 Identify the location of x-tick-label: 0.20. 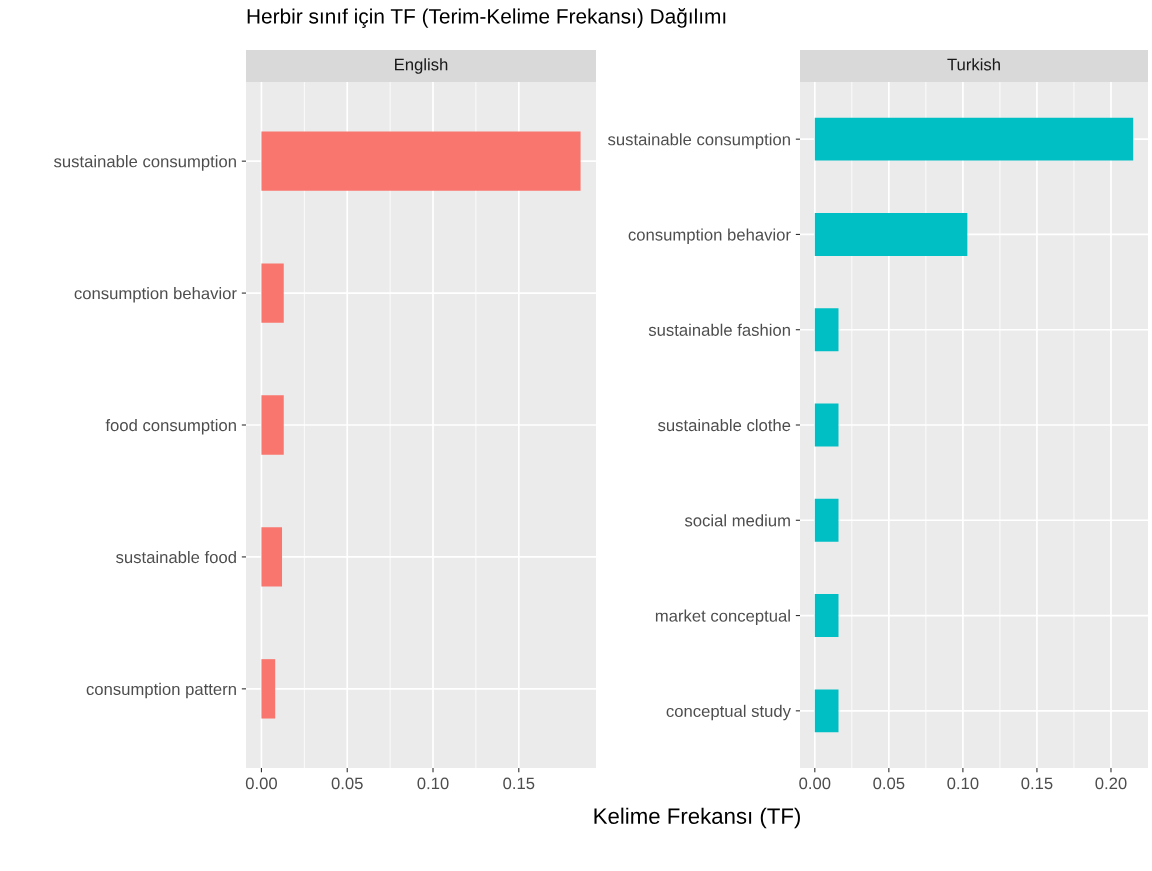
(1111, 783).